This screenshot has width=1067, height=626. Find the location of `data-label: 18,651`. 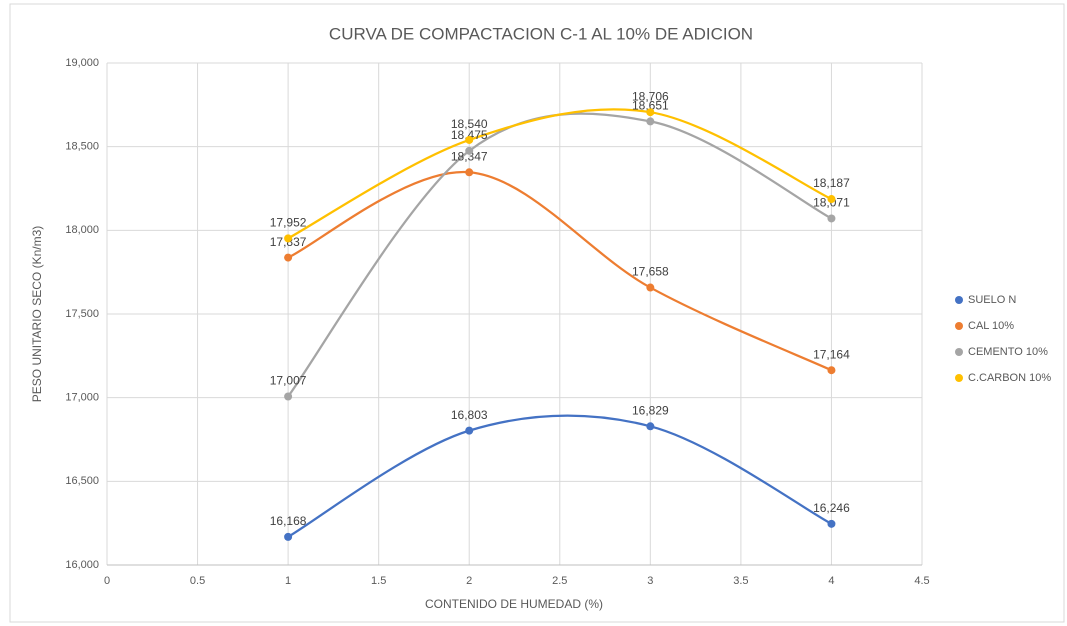

data-label: 18,651 is located at coordinates (650, 106).